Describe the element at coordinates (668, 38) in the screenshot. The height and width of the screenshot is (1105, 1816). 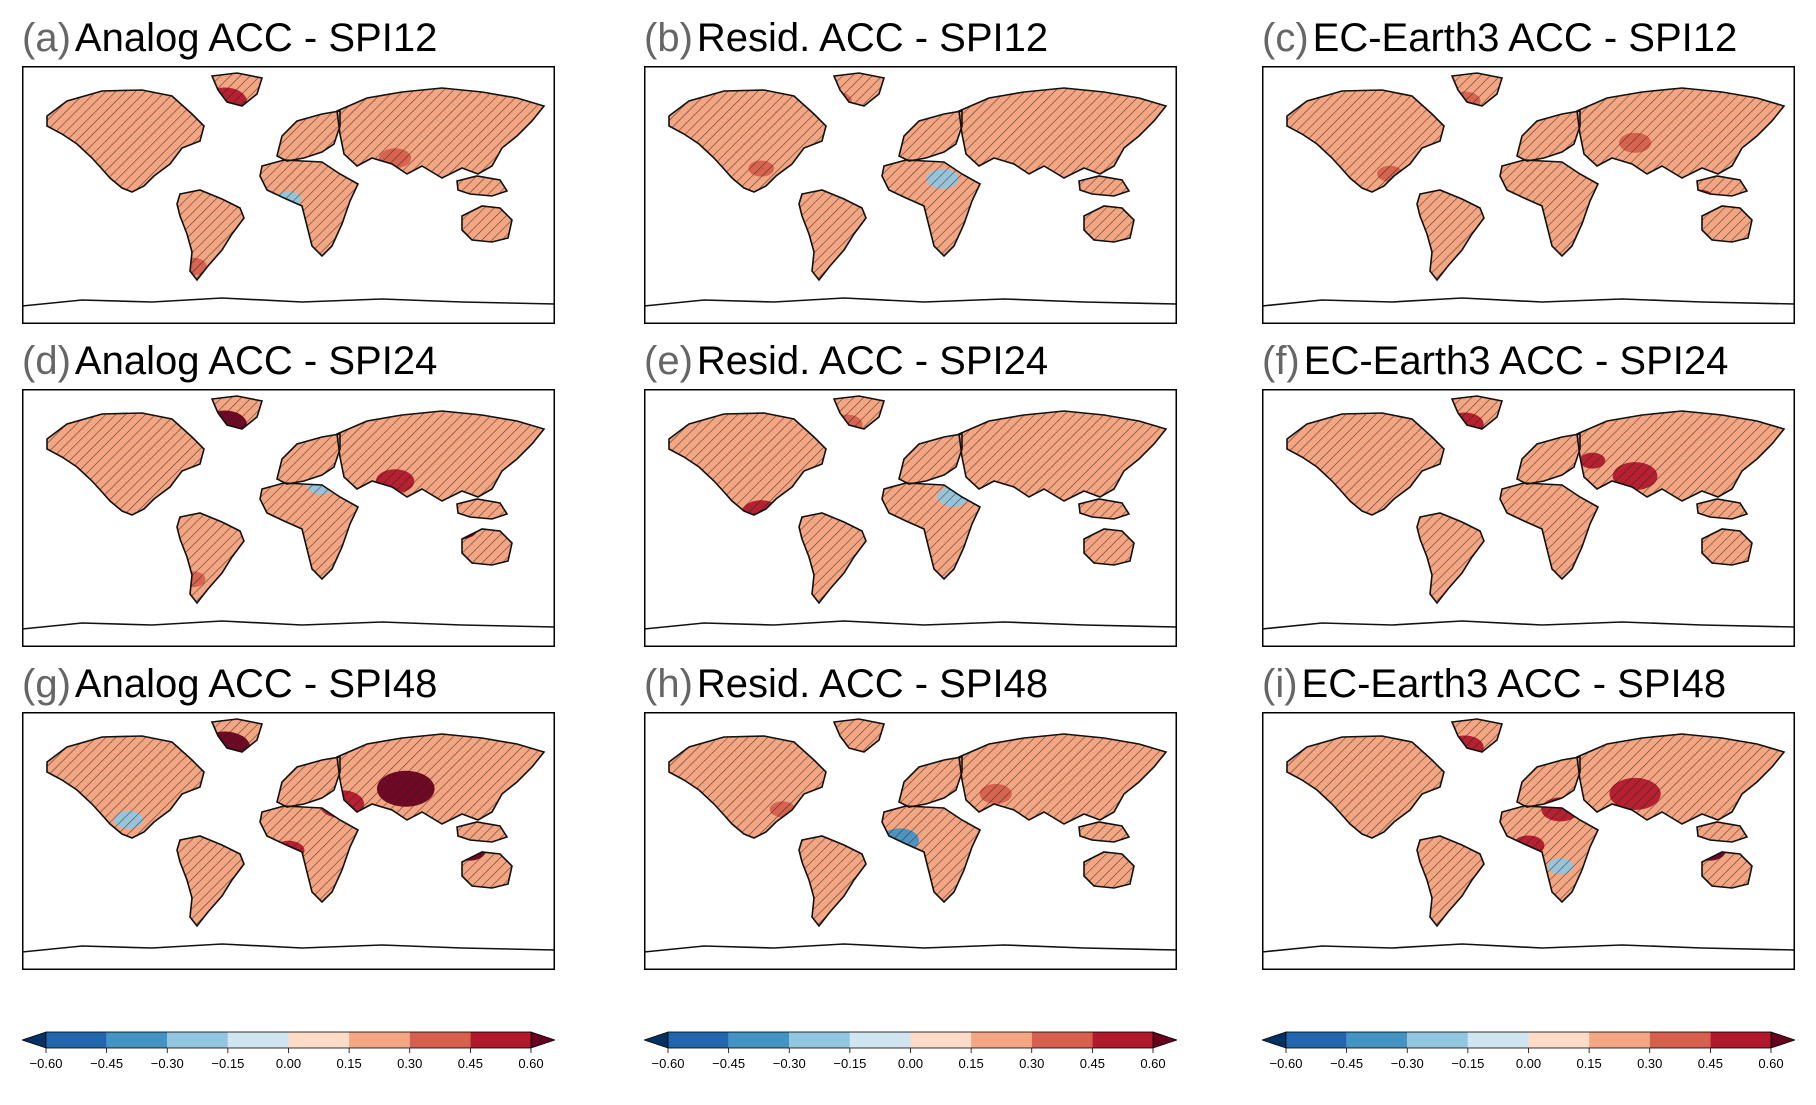
I see `panel-label: (b)` at that location.